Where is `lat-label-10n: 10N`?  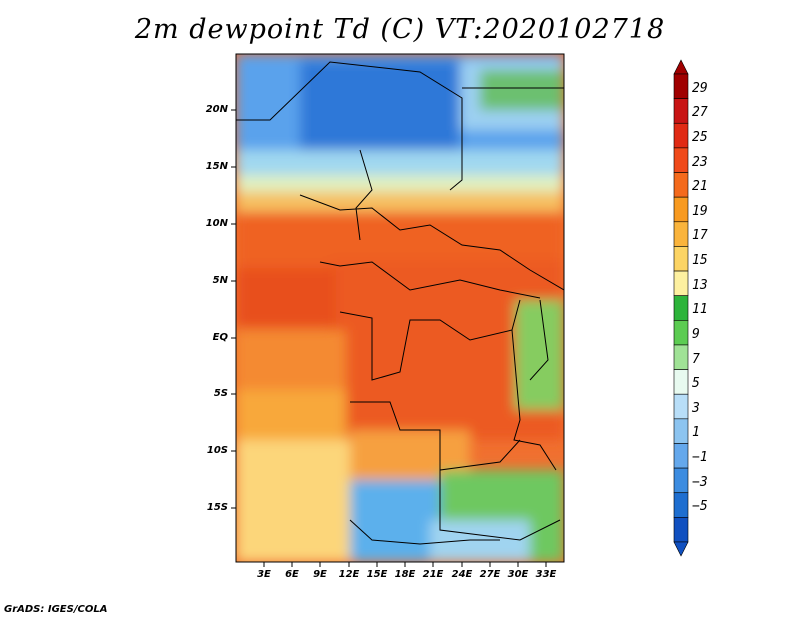 lat-label-10n: 10N is located at coordinates (216, 223).